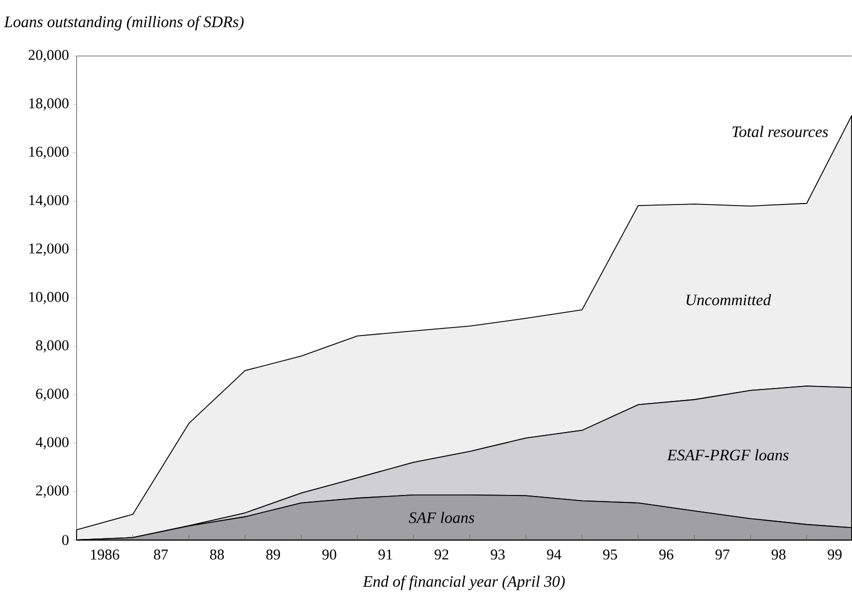 This screenshot has width=852, height=609. I want to click on x-tick-label: 98, so click(779, 555).